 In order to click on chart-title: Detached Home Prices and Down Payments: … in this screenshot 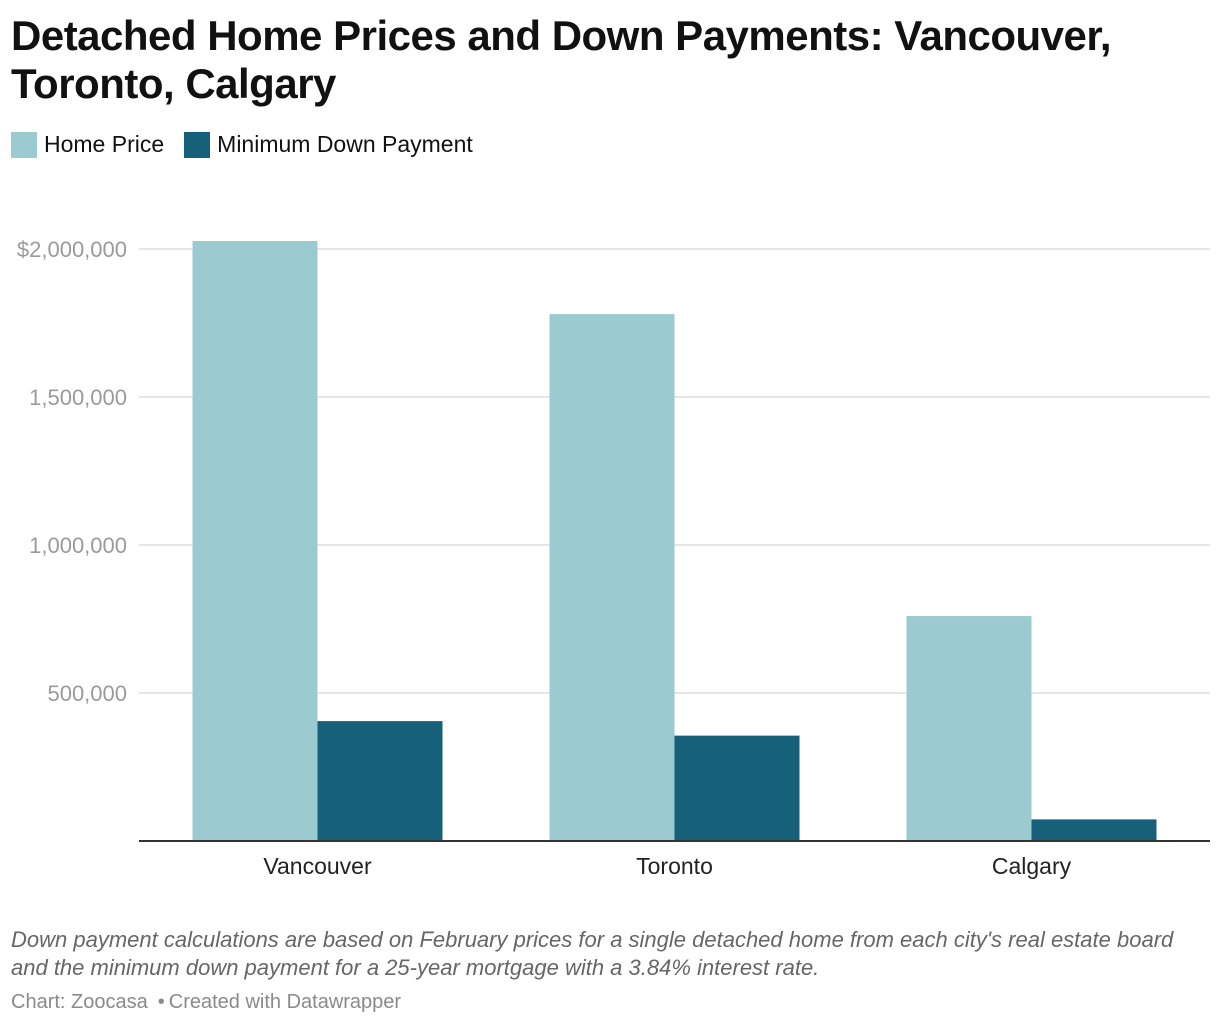, I will do `click(561, 59)`.